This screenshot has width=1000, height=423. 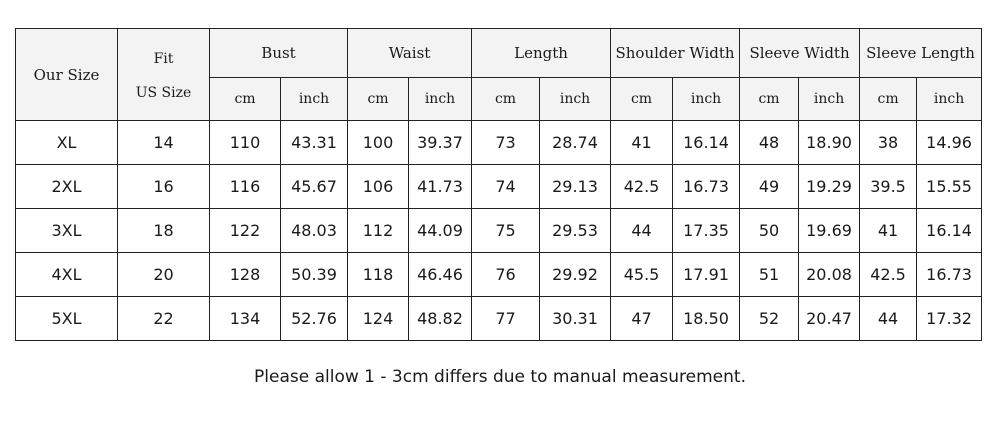 I want to click on sleeve-length-header: Sleeve Length, so click(x=921, y=53).